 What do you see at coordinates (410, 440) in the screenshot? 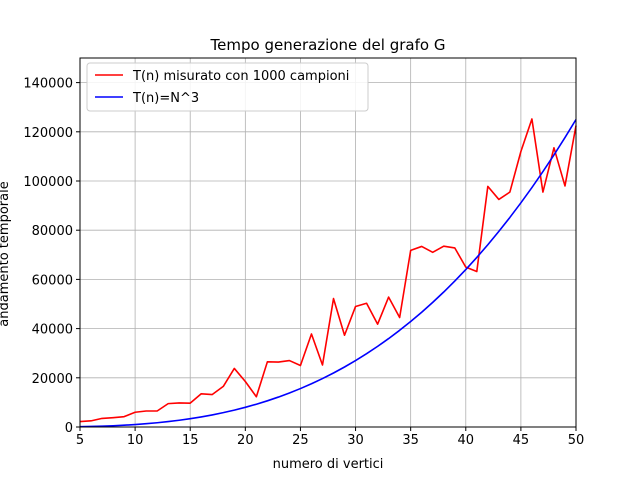
I see `x-tick-label: 35` at bounding box center [410, 440].